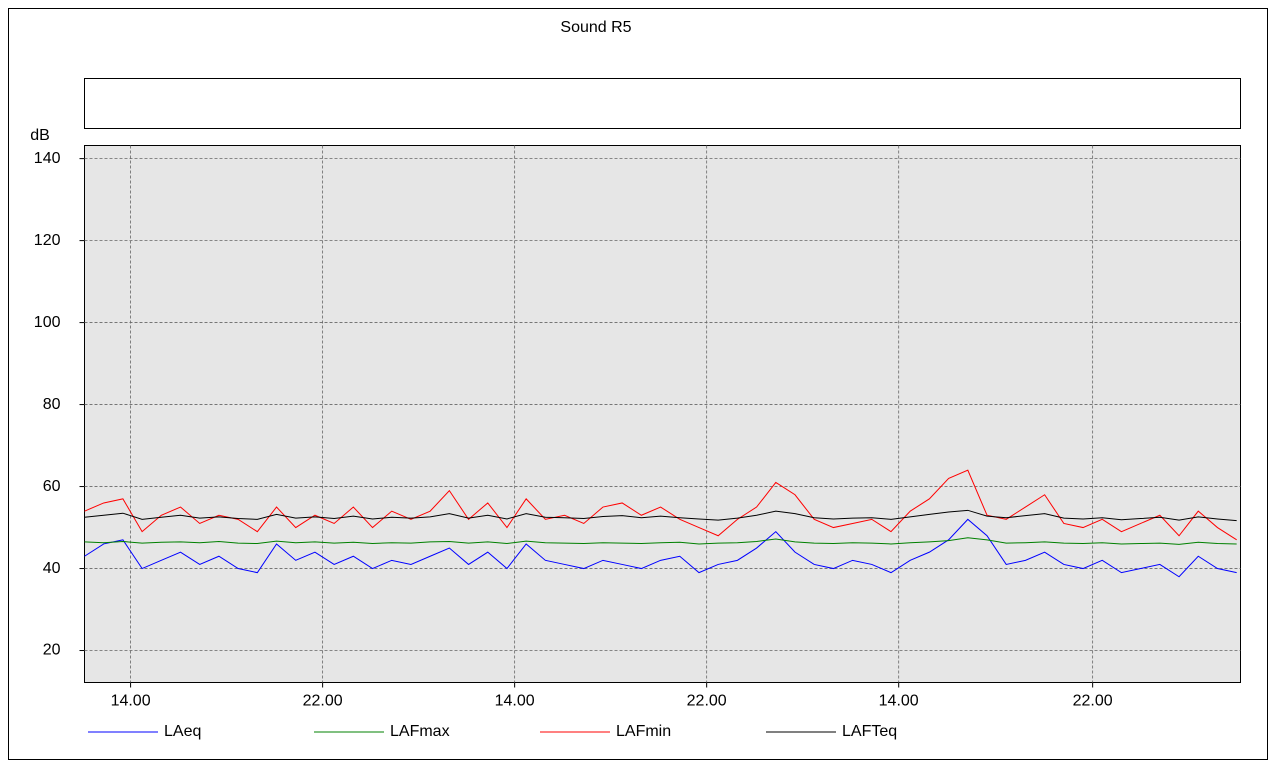 This screenshot has height=774, width=1276. Describe the element at coordinates (52, 650) in the screenshot. I see `y-tick-label: 20` at that location.